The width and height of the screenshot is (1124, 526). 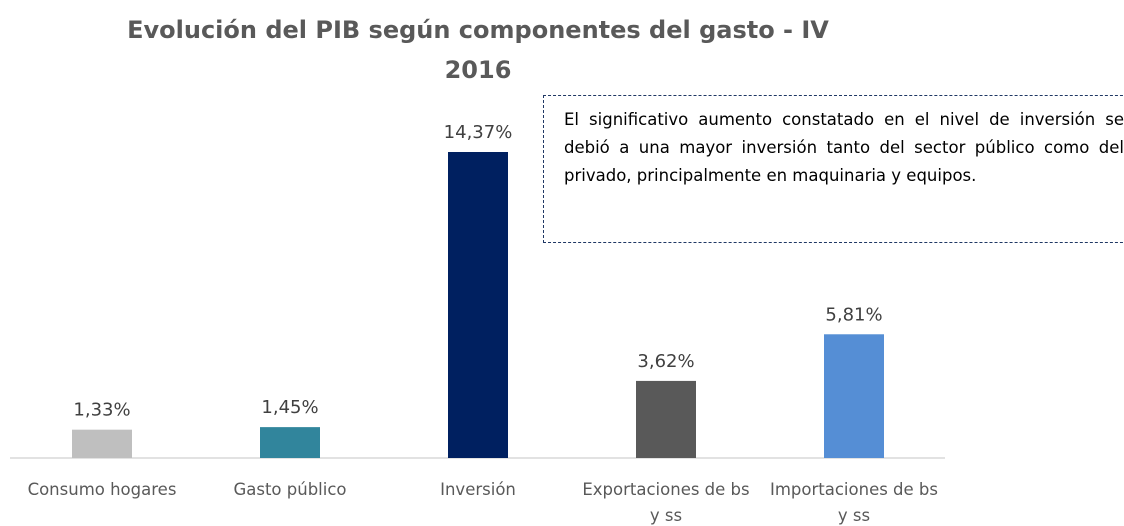 I want to click on x-tick-label: Consumo hogares, so click(x=102, y=489).